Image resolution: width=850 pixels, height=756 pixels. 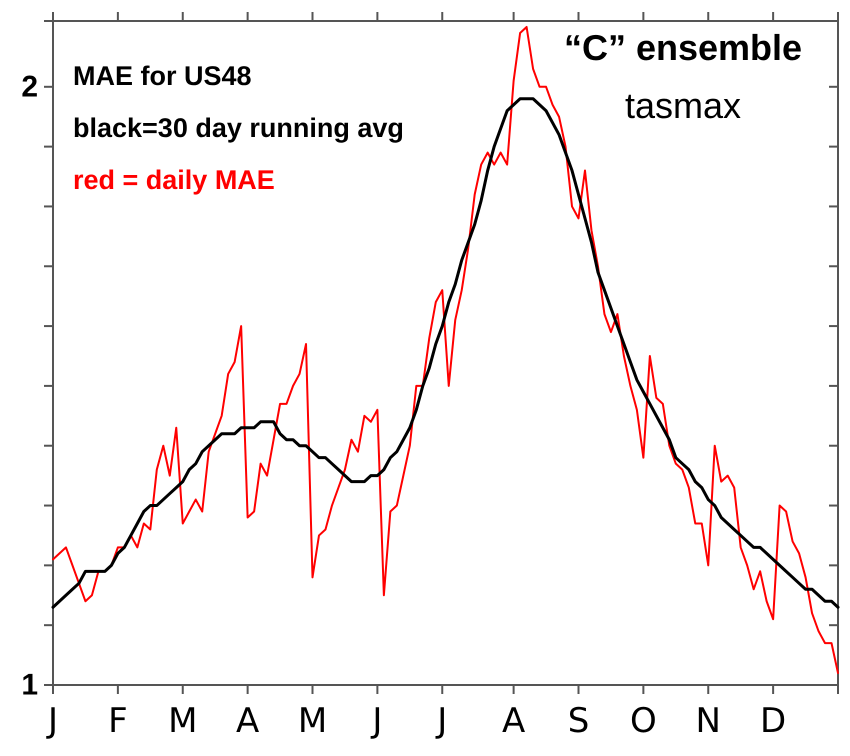 What do you see at coordinates (29, 87) in the screenshot?
I see `y-tick-label: 2` at bounding box center [29, 87].